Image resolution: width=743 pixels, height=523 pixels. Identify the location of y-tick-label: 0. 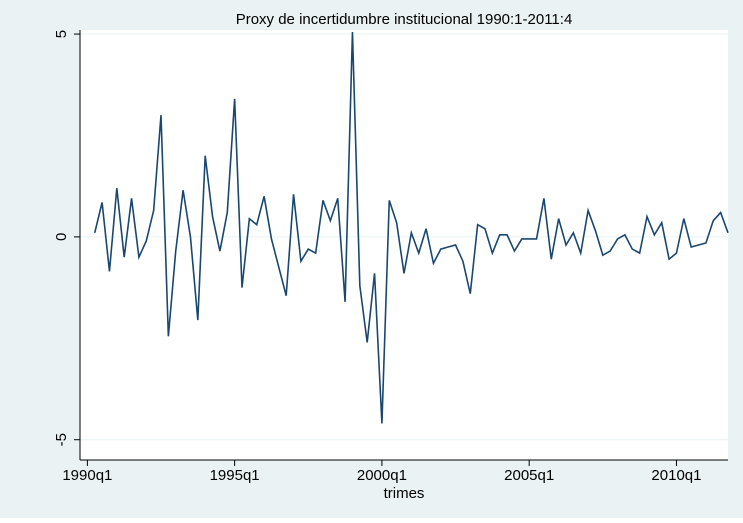
(61, 237).